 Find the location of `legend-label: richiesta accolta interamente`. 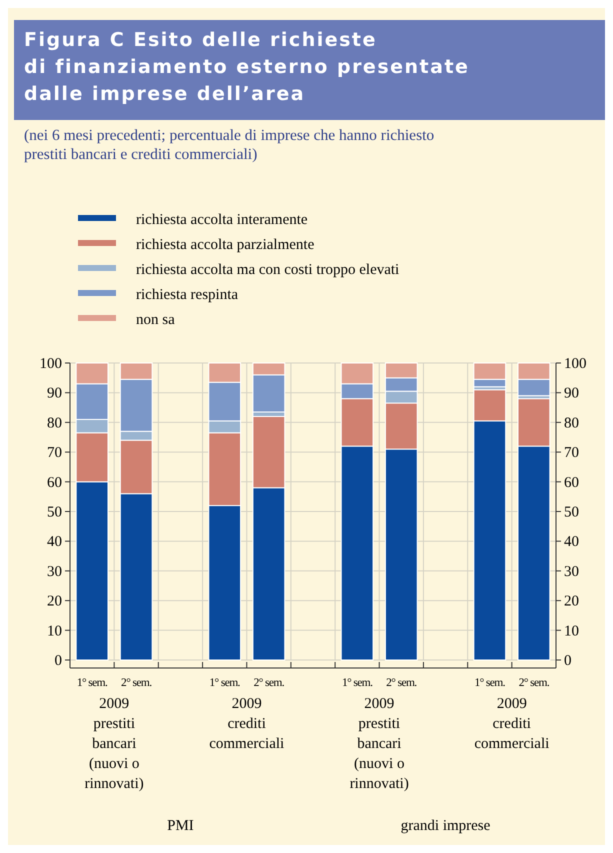

legend-label: richiesta accolta interamente is located at coordinates (222, 220).